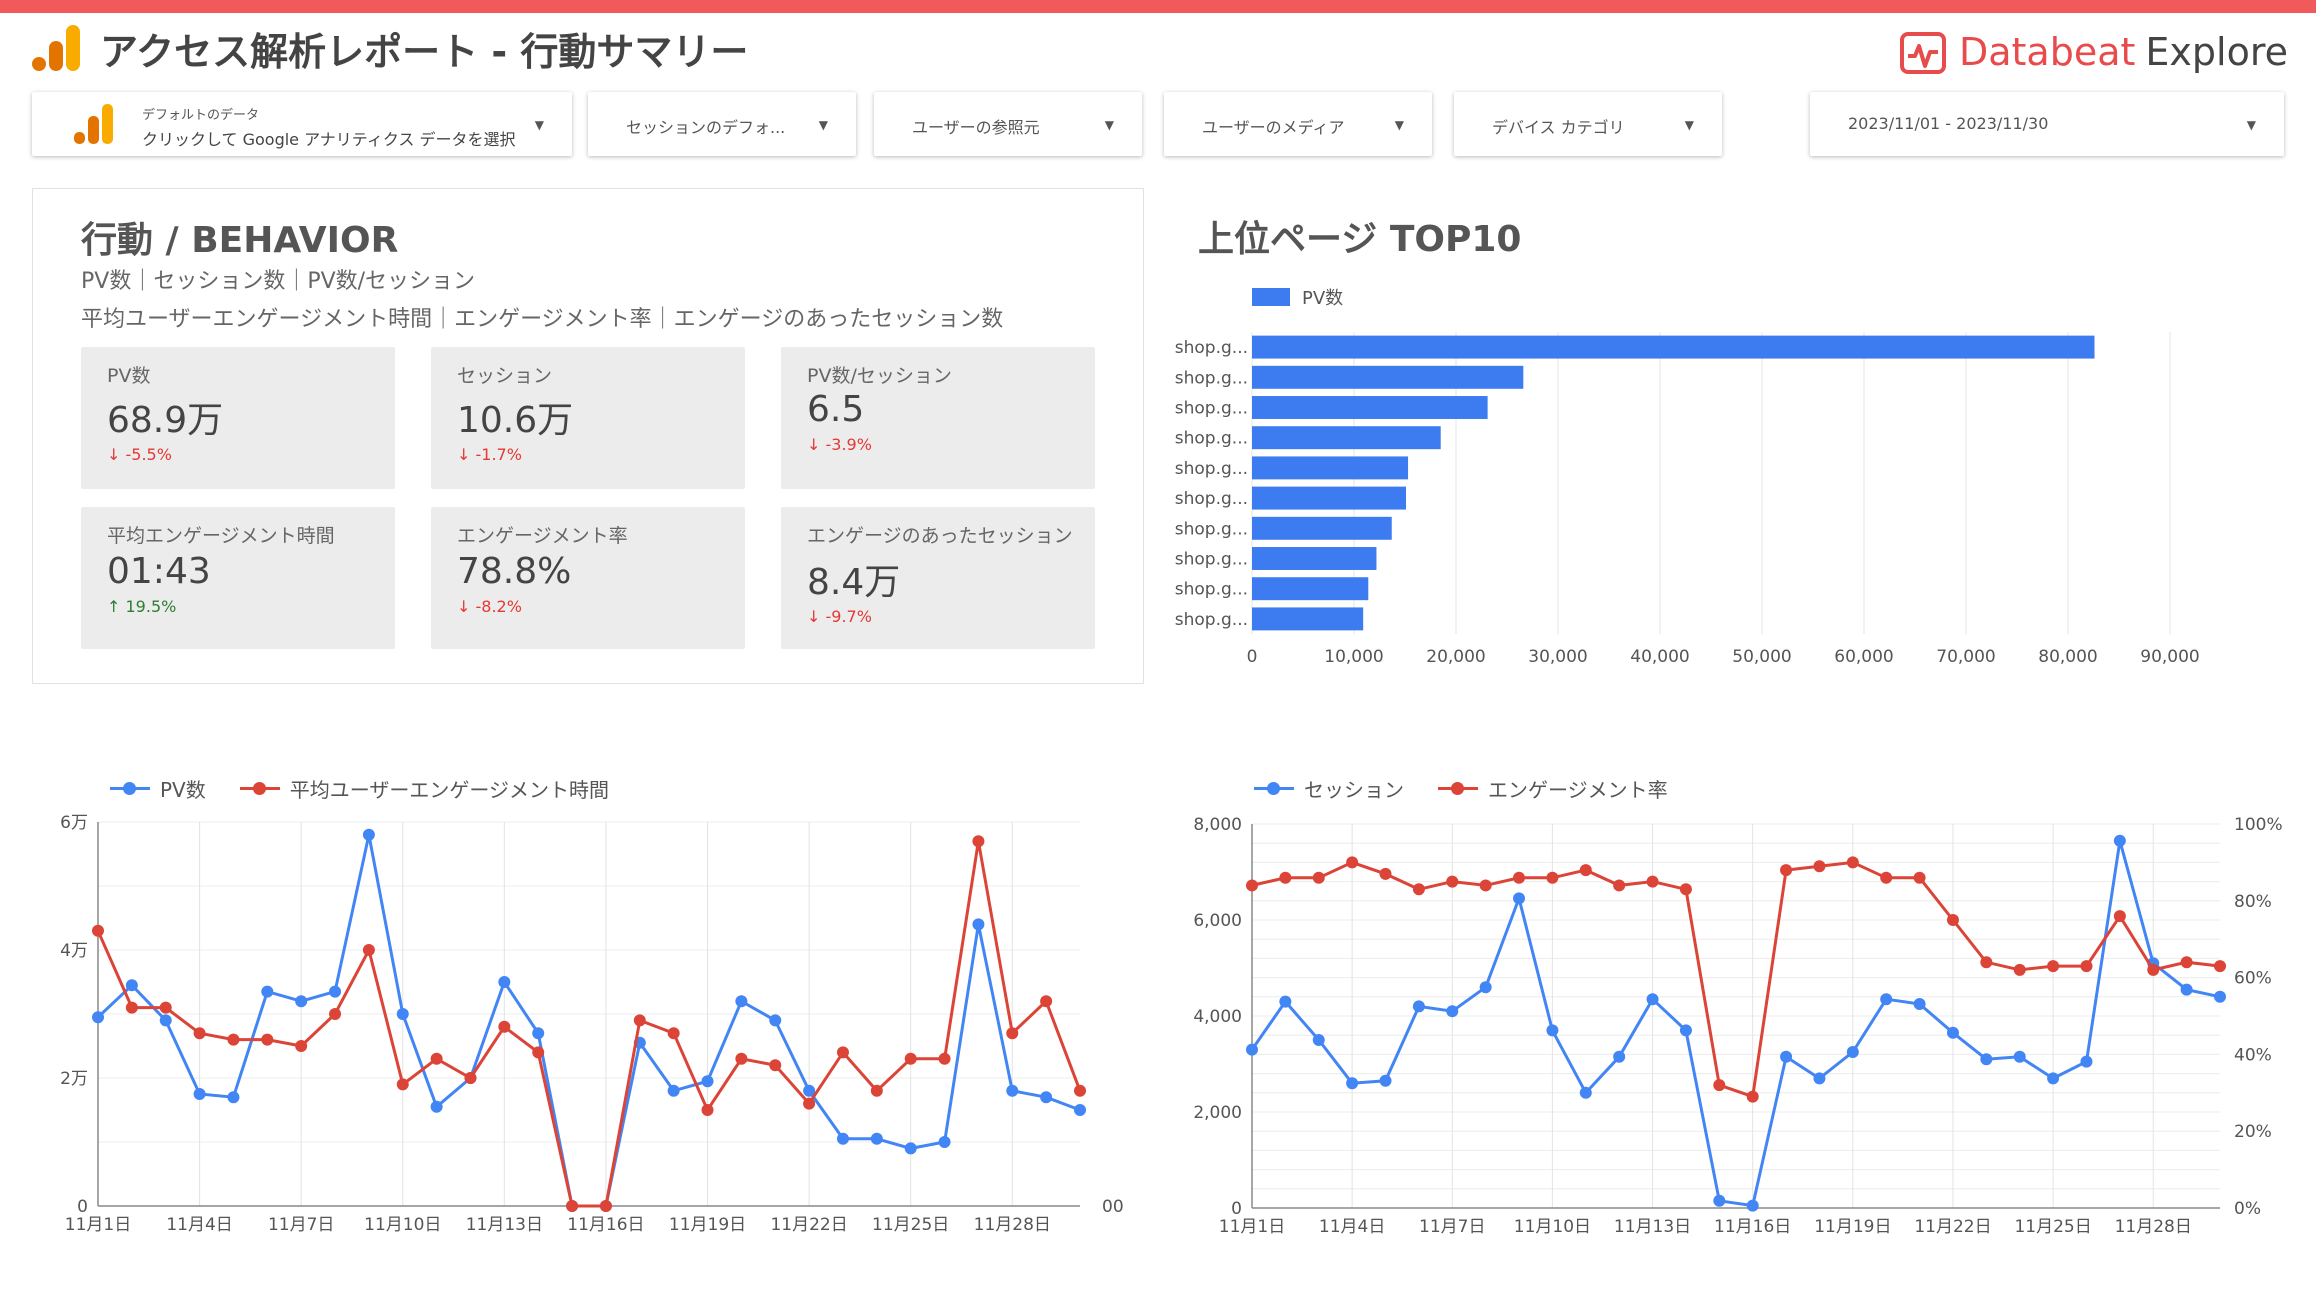  Describe the element at coordinates (1217, 1113) in the screenshot. I see `y-left-tick-label: 2,000` at that location.